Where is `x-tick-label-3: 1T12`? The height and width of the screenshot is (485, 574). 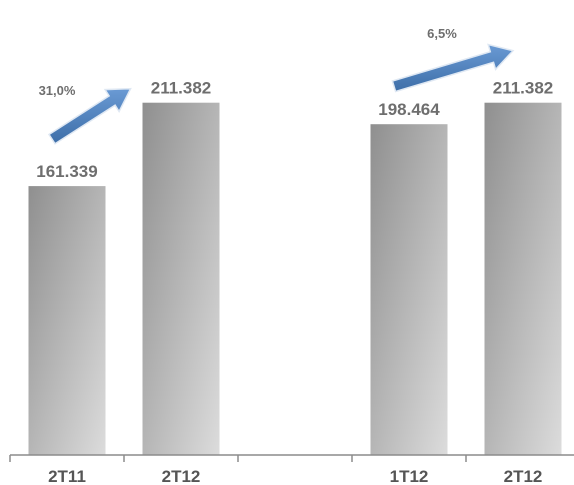 x-tick-label-3: 1T12 is located at coordinates (409, 476).